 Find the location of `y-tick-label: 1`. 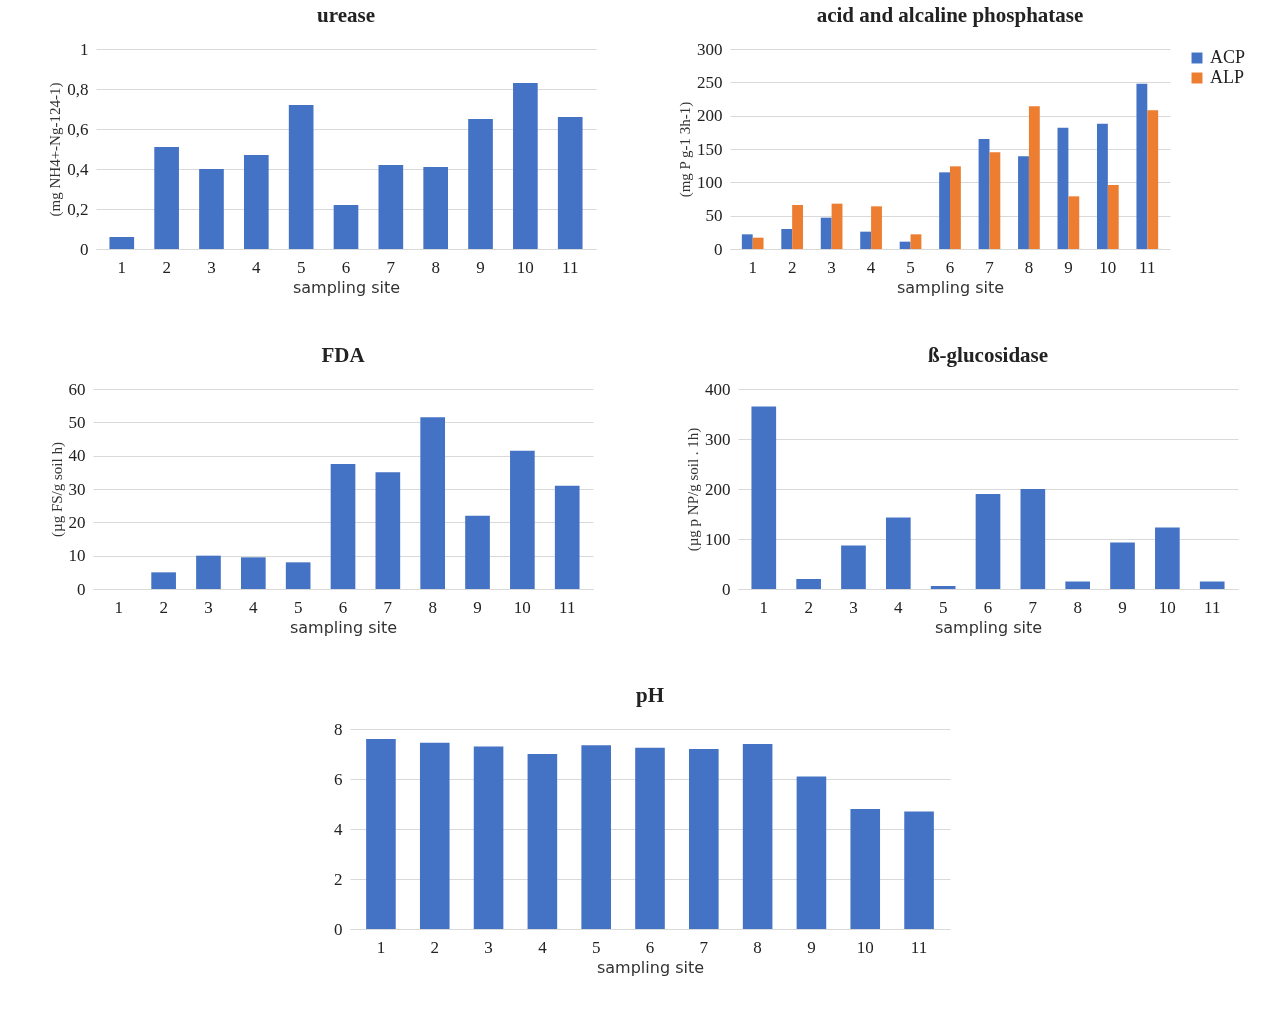

y-tick-label: 1 is located at coordinates (83, 49).